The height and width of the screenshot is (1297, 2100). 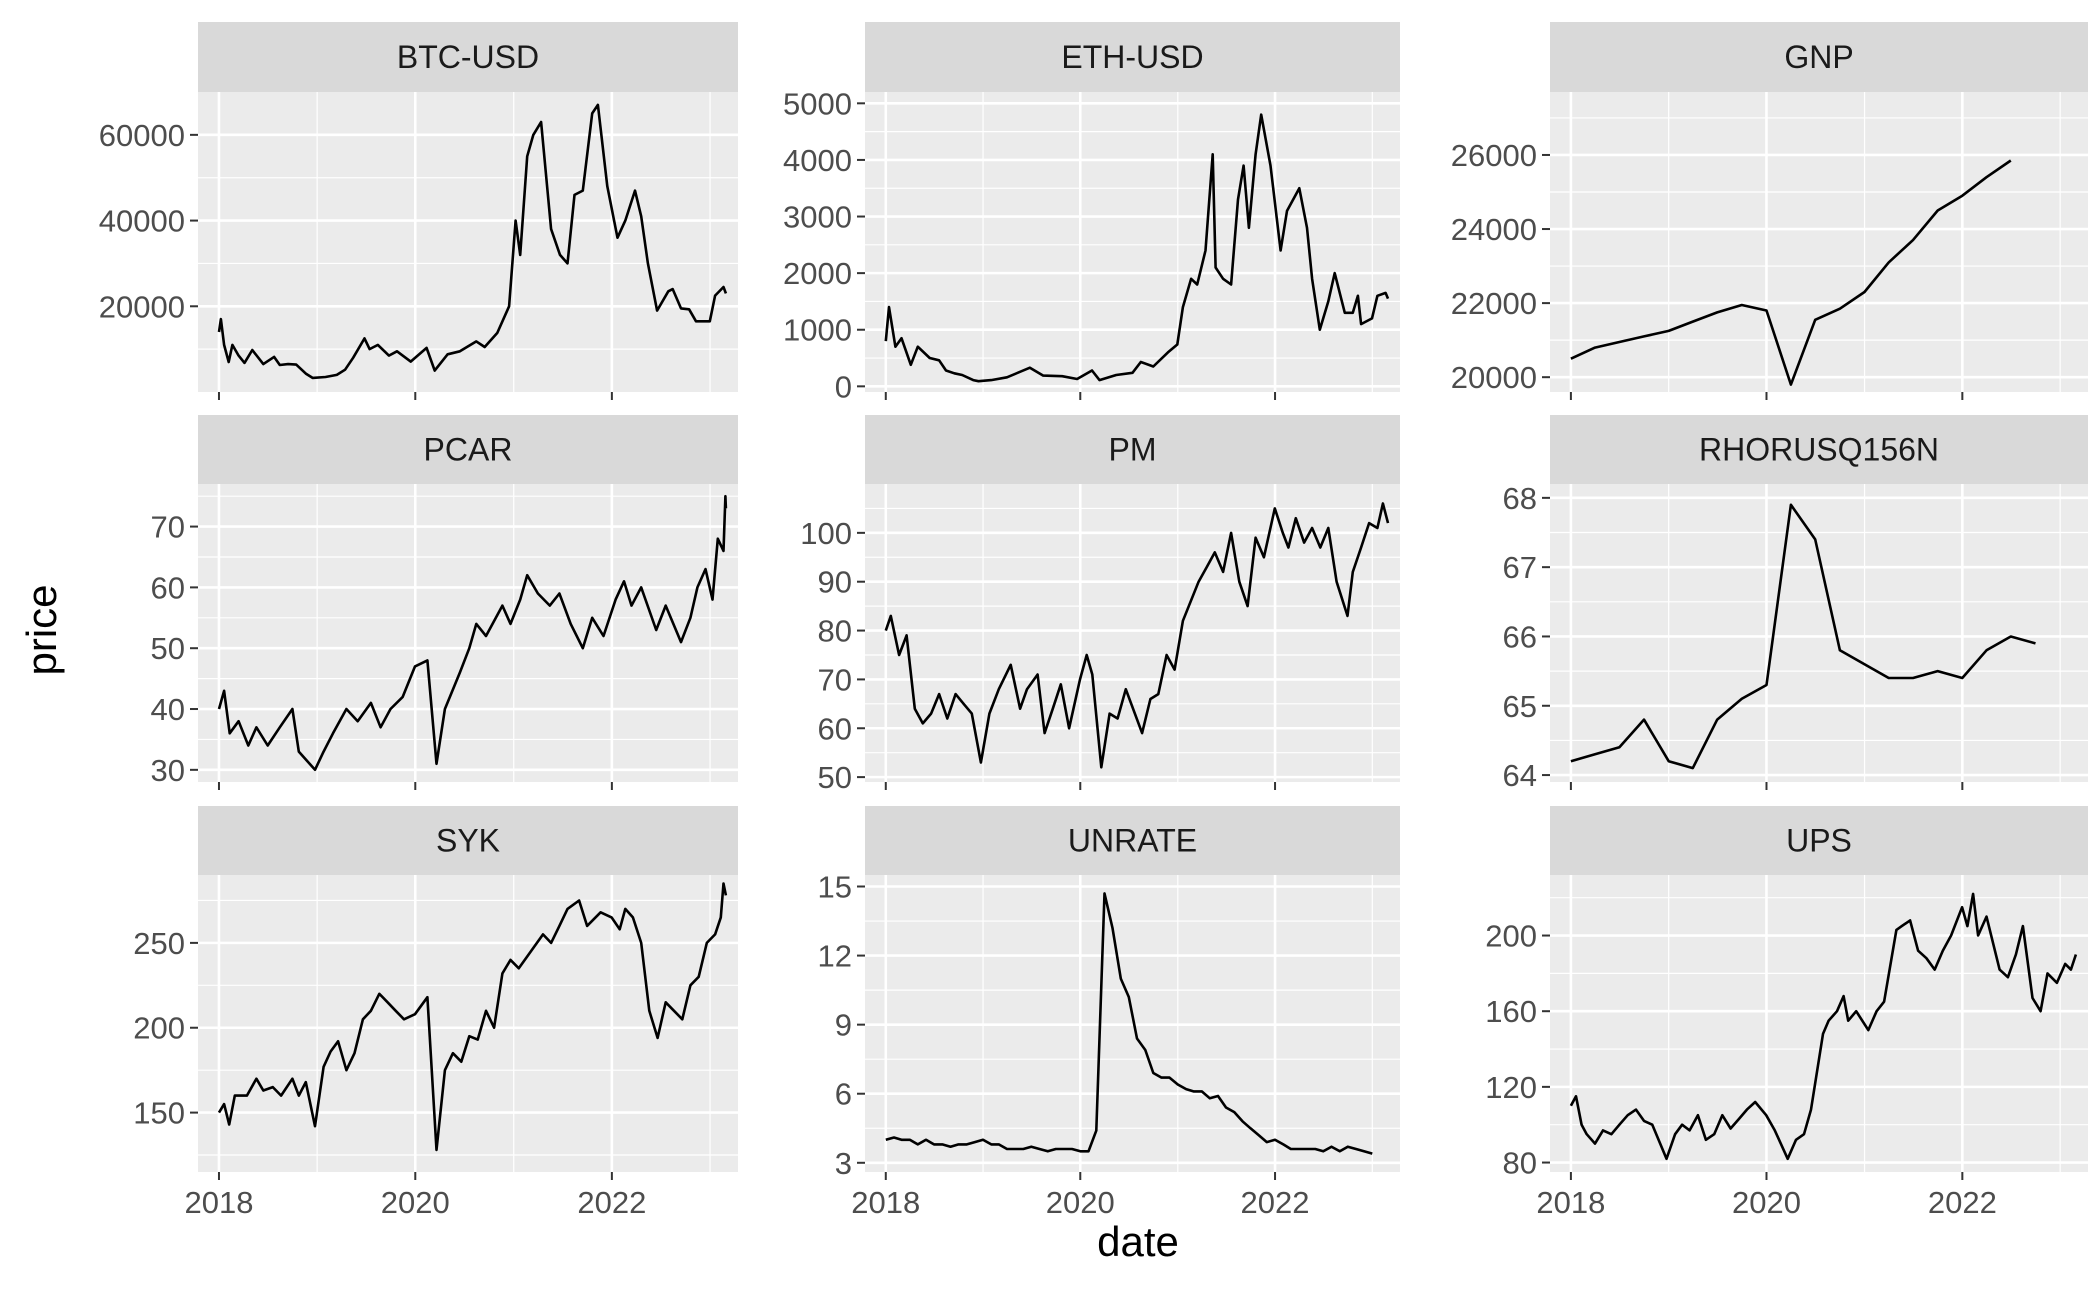 I want to click on facet-strip-label: BTC-USD, so click(x=468, y=57).